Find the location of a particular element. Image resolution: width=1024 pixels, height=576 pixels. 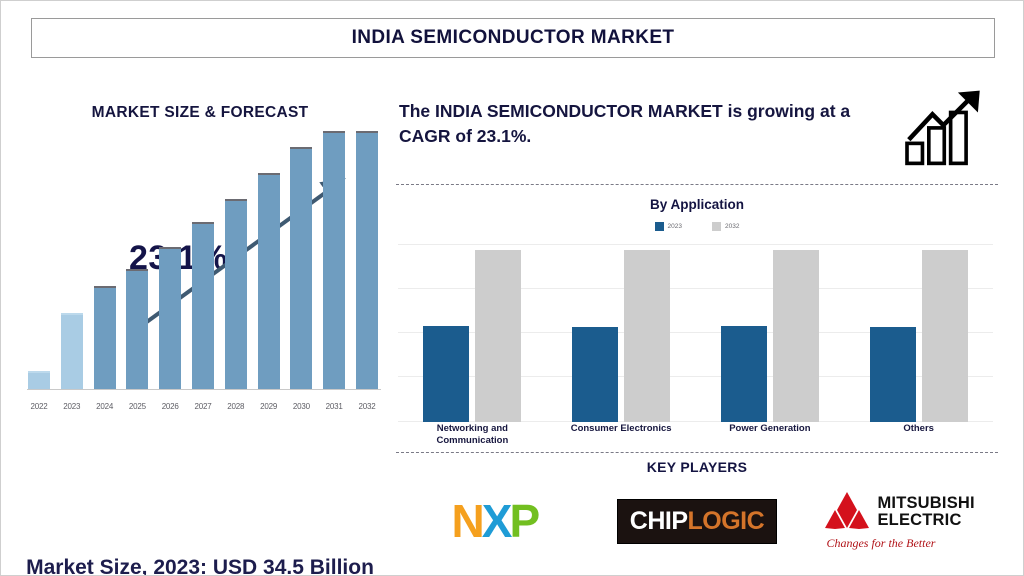

axis-tick-label: 2023 is located at coordinates (72, 406).